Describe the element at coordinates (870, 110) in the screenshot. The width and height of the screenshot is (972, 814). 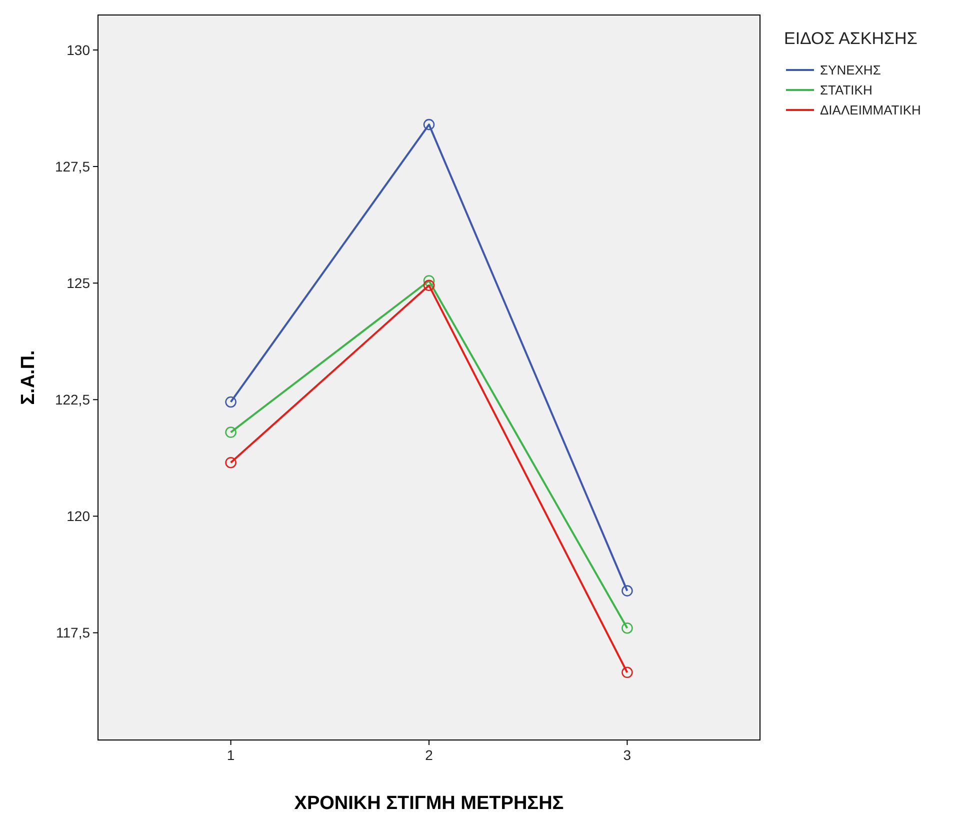
I see `legend-label: ΔΙΑΛΕΙΜΜΑΤΙΚΗ` at that location.